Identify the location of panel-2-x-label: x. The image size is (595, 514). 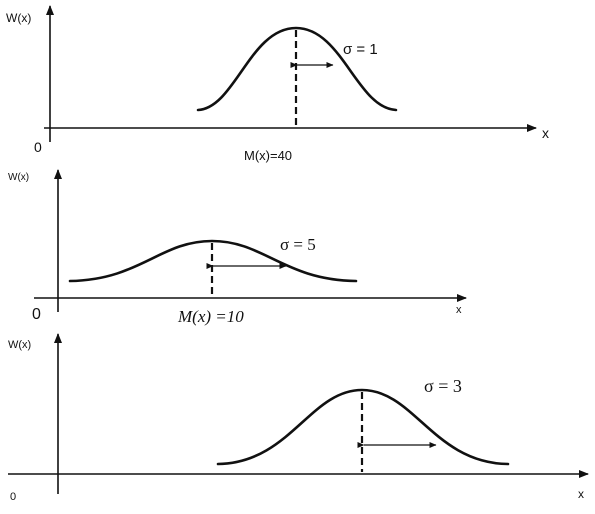
(459, 310).